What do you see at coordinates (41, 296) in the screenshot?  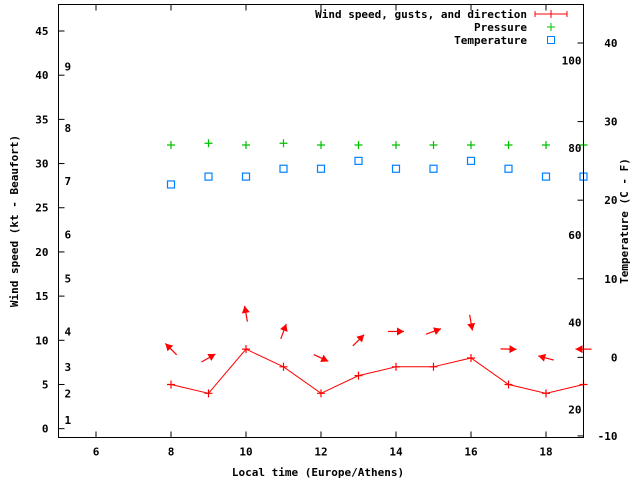 I see `y-tick-label: 15` at bounding box center [41, 296].